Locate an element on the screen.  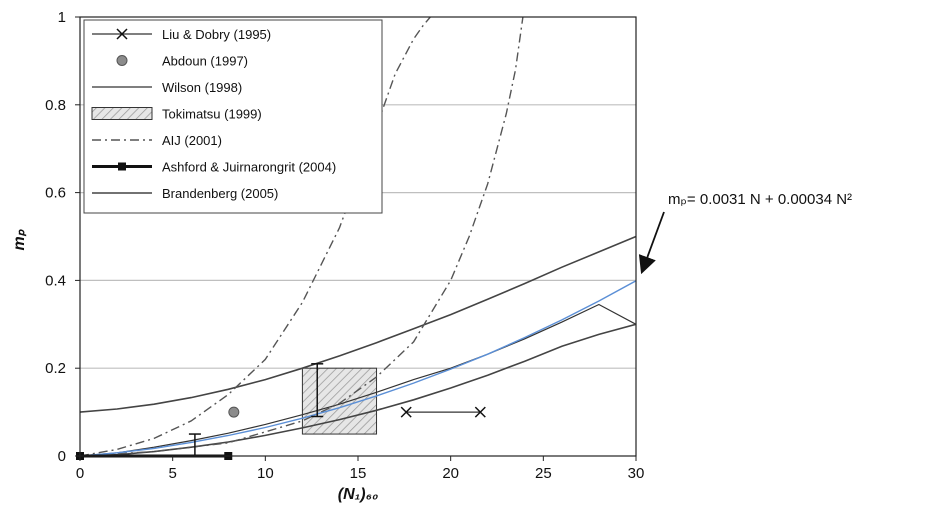
fit-annotation-arrow is located at coordinates (651, 243).